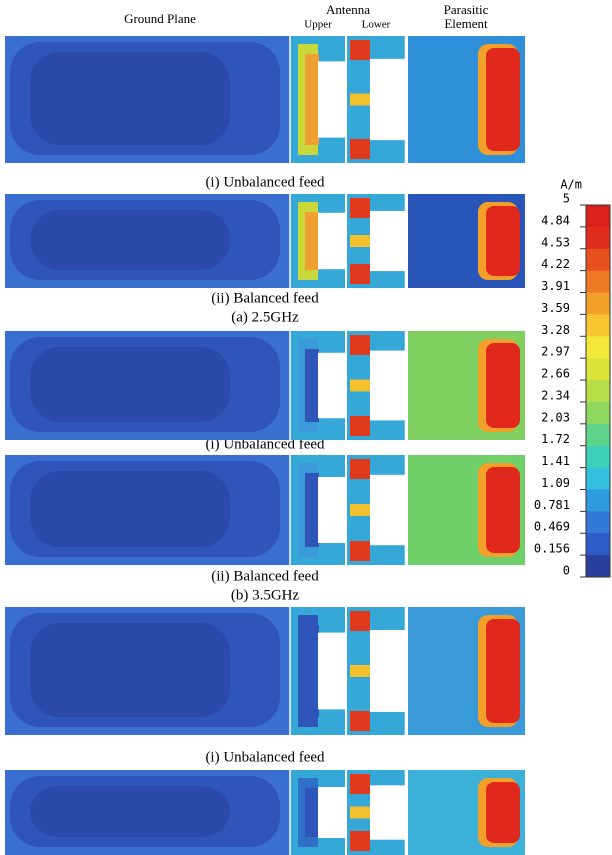 The height and width of the screenshot is (855, 612). I want to click on colorbar-tick-label: 2.66, so click(555, 374).